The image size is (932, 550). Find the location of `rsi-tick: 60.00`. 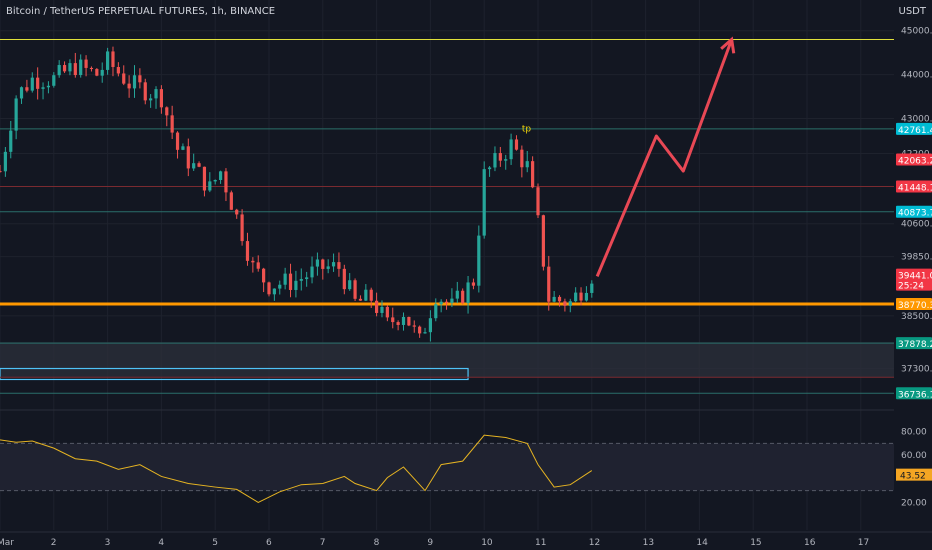

rsi-tick: 60.00 is located at coordinates (914, 456).